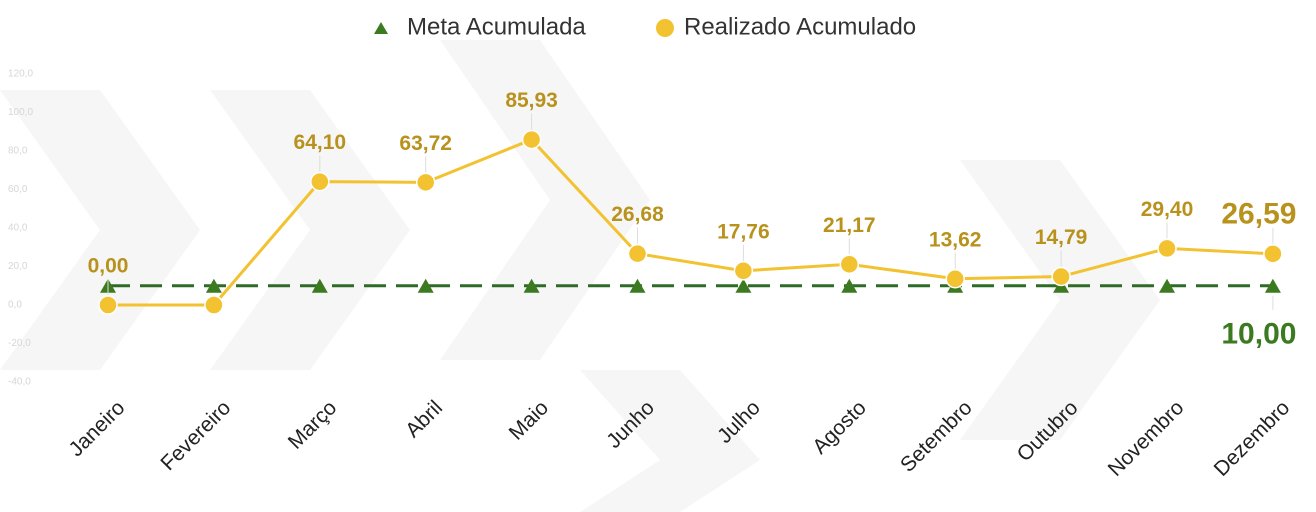  What do you see at coordinates (849, 225) in the screenshot?
I see `value-label: 21,17` at bounding box center [849, 225].